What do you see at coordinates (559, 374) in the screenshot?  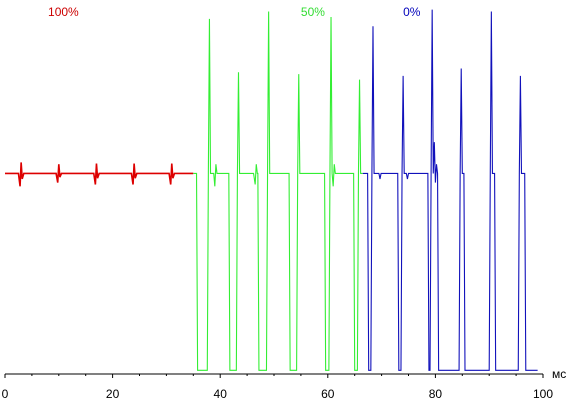 I see `x-axis-unit: мс` at bounding box center [559, 374].